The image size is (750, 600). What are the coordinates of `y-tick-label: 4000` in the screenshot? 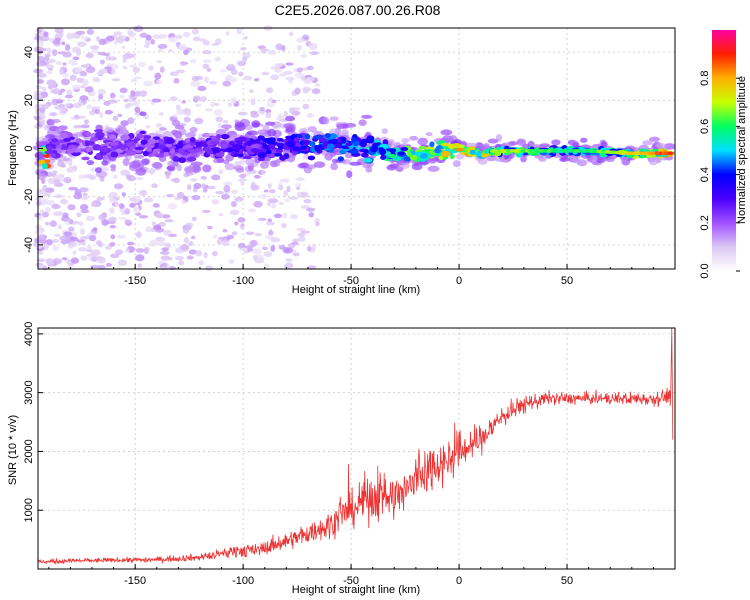 It's located at (29, 334).